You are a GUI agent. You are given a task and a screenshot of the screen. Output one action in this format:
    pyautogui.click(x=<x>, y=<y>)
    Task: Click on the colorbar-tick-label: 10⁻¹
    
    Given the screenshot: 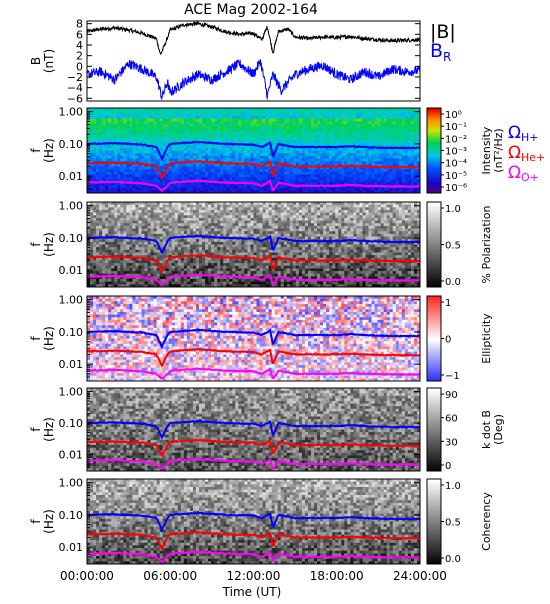 What is the action you would take?
    pyautogui.click(x=456, y=127)
    